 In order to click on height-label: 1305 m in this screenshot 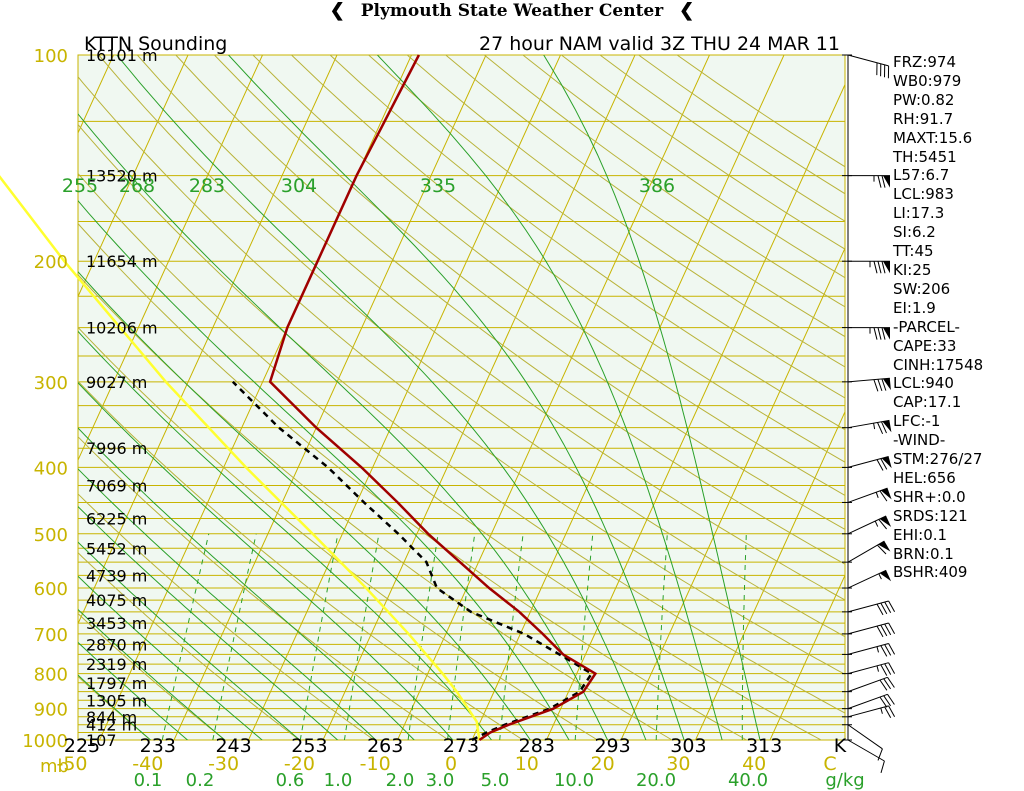, I will do `click(116, 700)`.